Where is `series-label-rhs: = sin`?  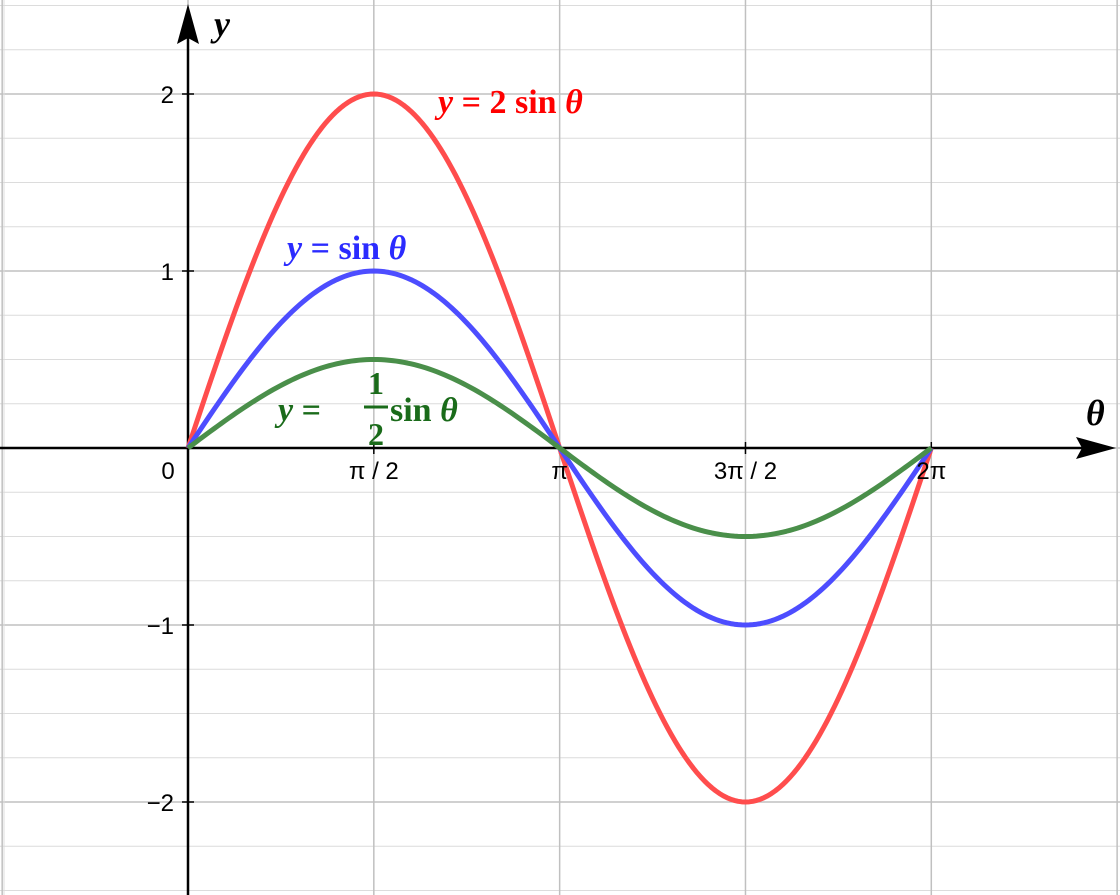
series-label-rhs: = sin is located at coordinates (345, 248).